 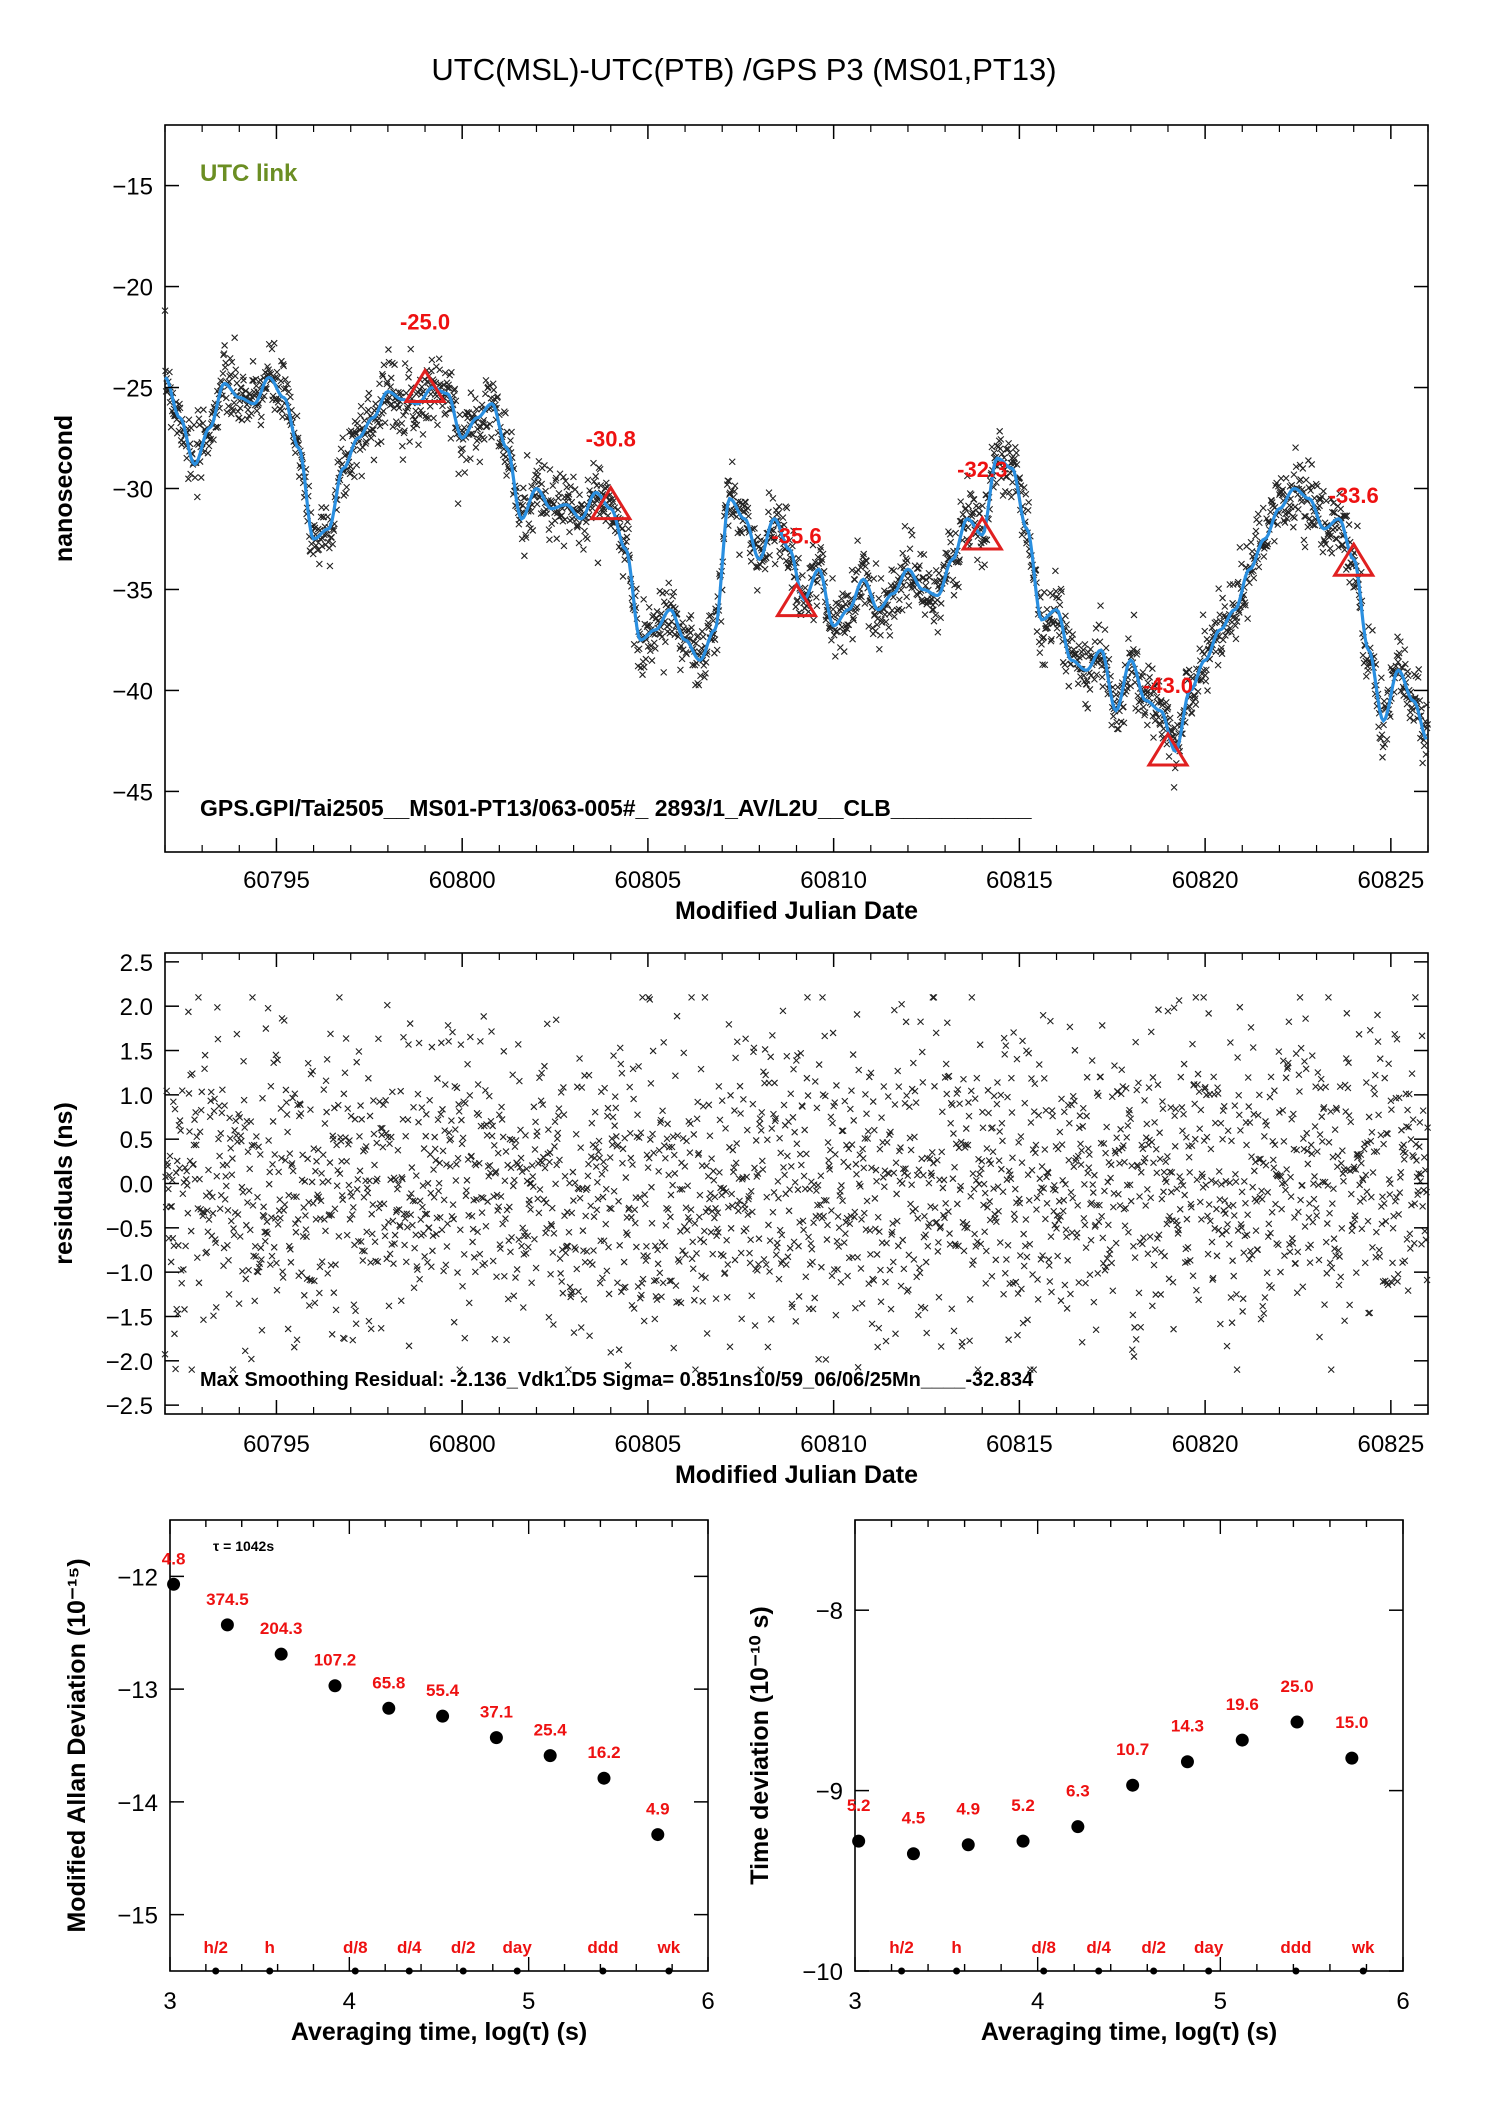 I want to click on mdev-point-label: 4.9, so click(x=658, y=1809).